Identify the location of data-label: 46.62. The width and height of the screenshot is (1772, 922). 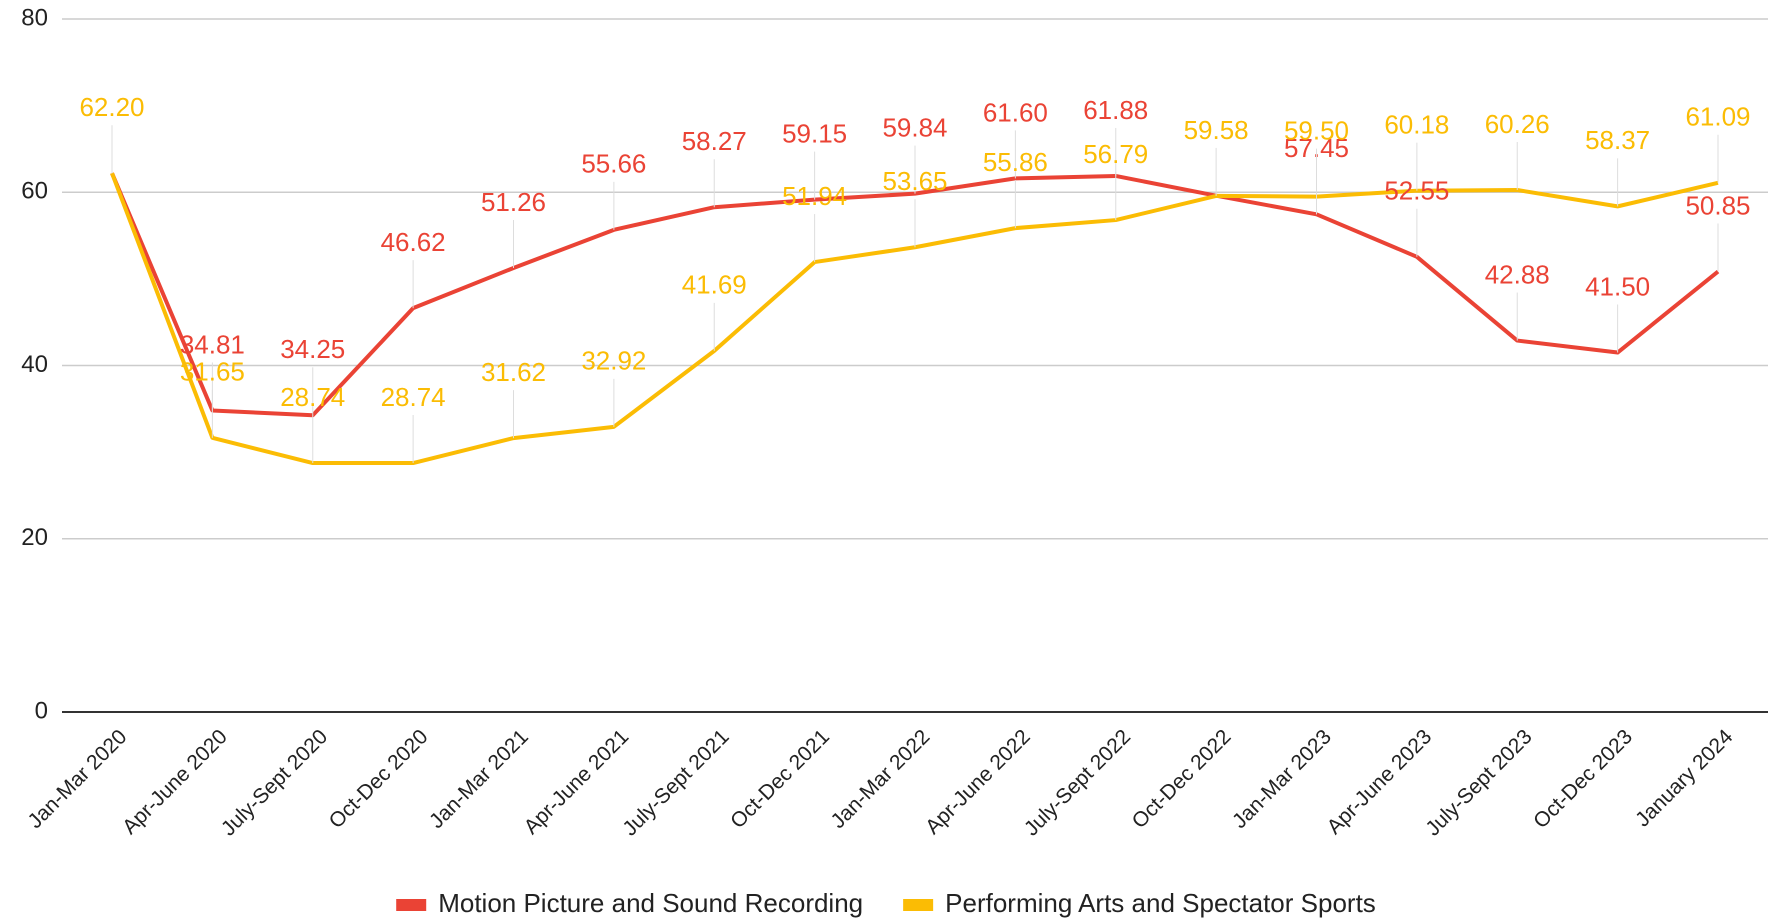
(413, 242).